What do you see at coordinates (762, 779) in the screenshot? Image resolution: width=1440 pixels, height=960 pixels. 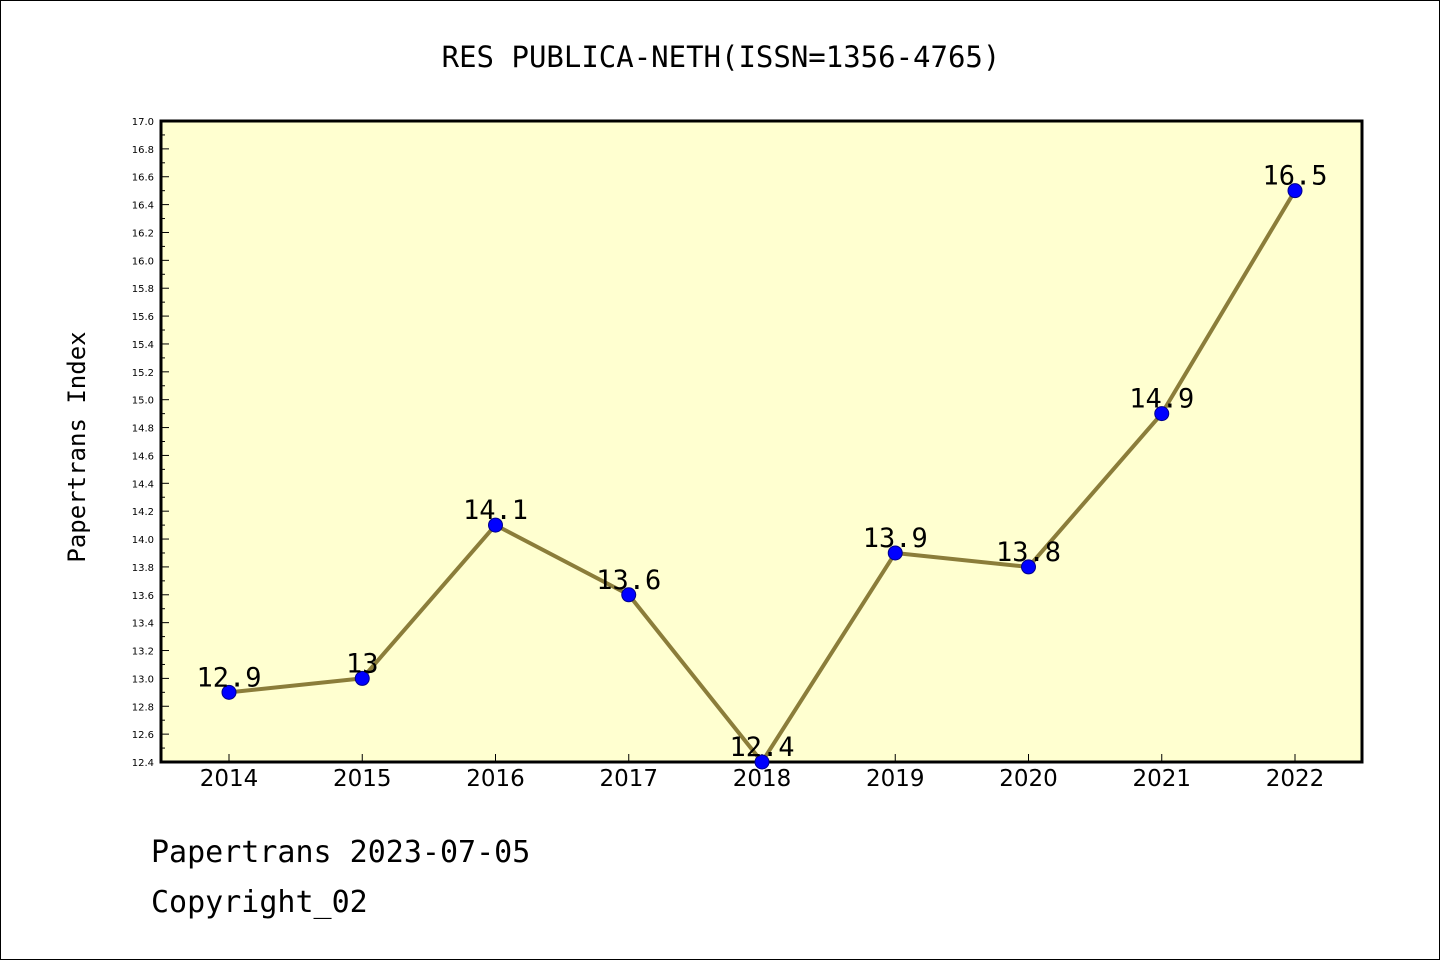 I see `x-tick-label: 2018` at bounding box center [762, 779].